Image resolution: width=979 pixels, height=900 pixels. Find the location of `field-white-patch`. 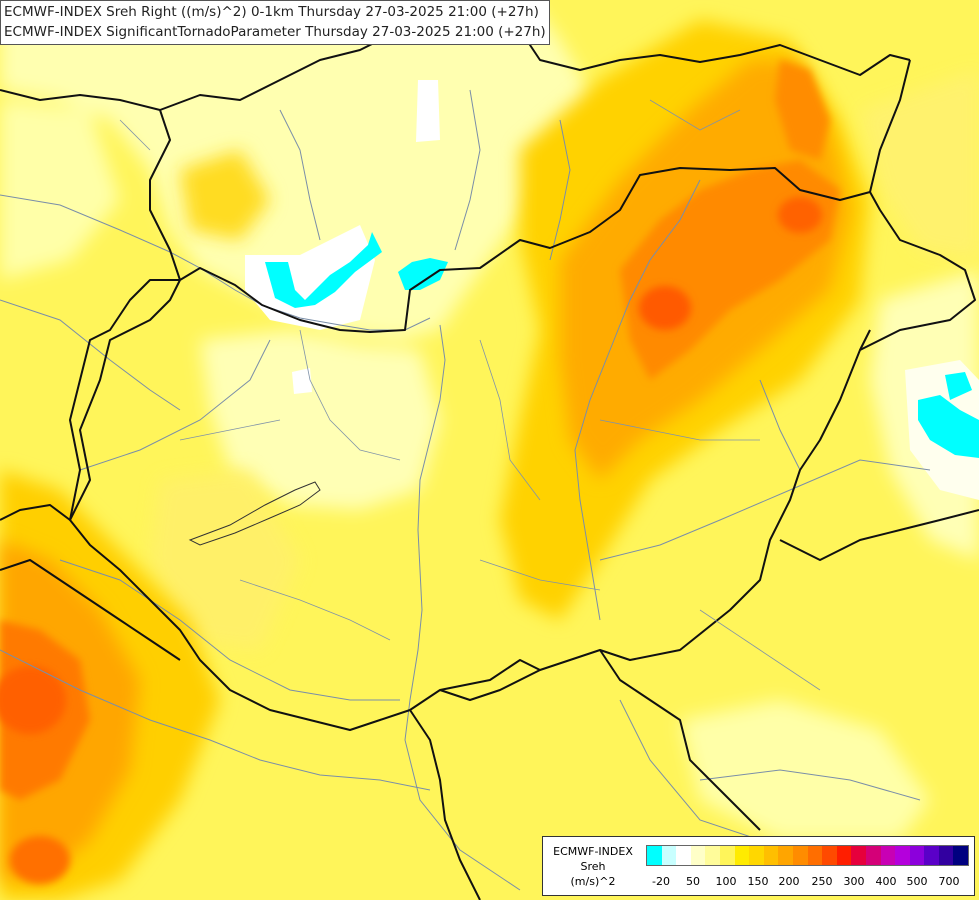

field-white-patch is located at coordinates (310, 277).